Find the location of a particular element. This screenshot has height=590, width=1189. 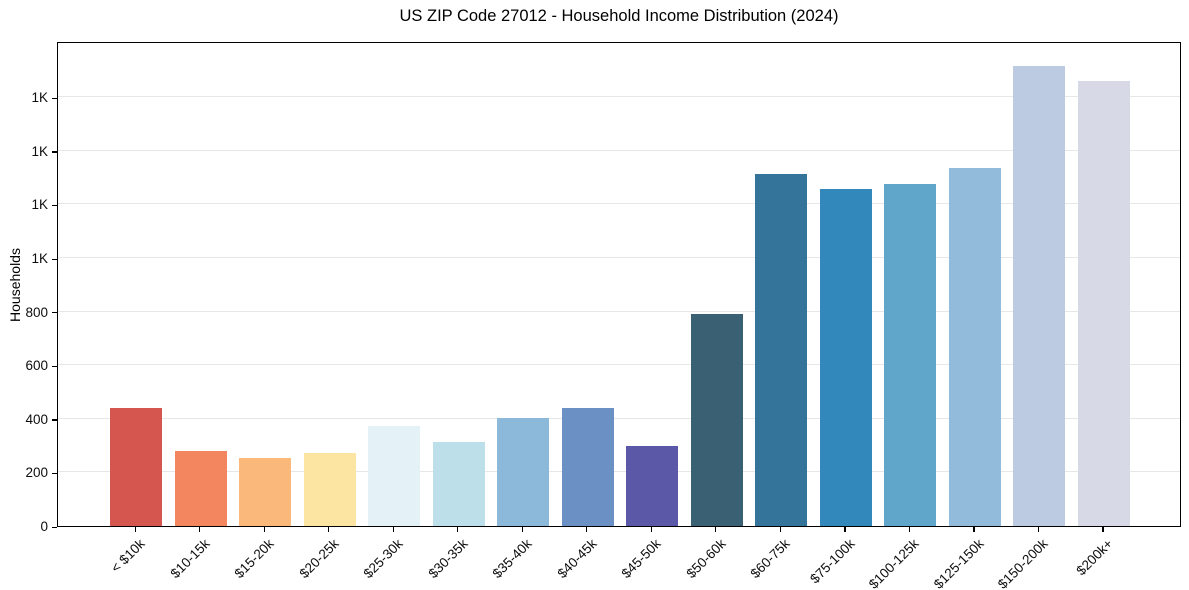

bar-25-30k is located at coordinates (394, 476).